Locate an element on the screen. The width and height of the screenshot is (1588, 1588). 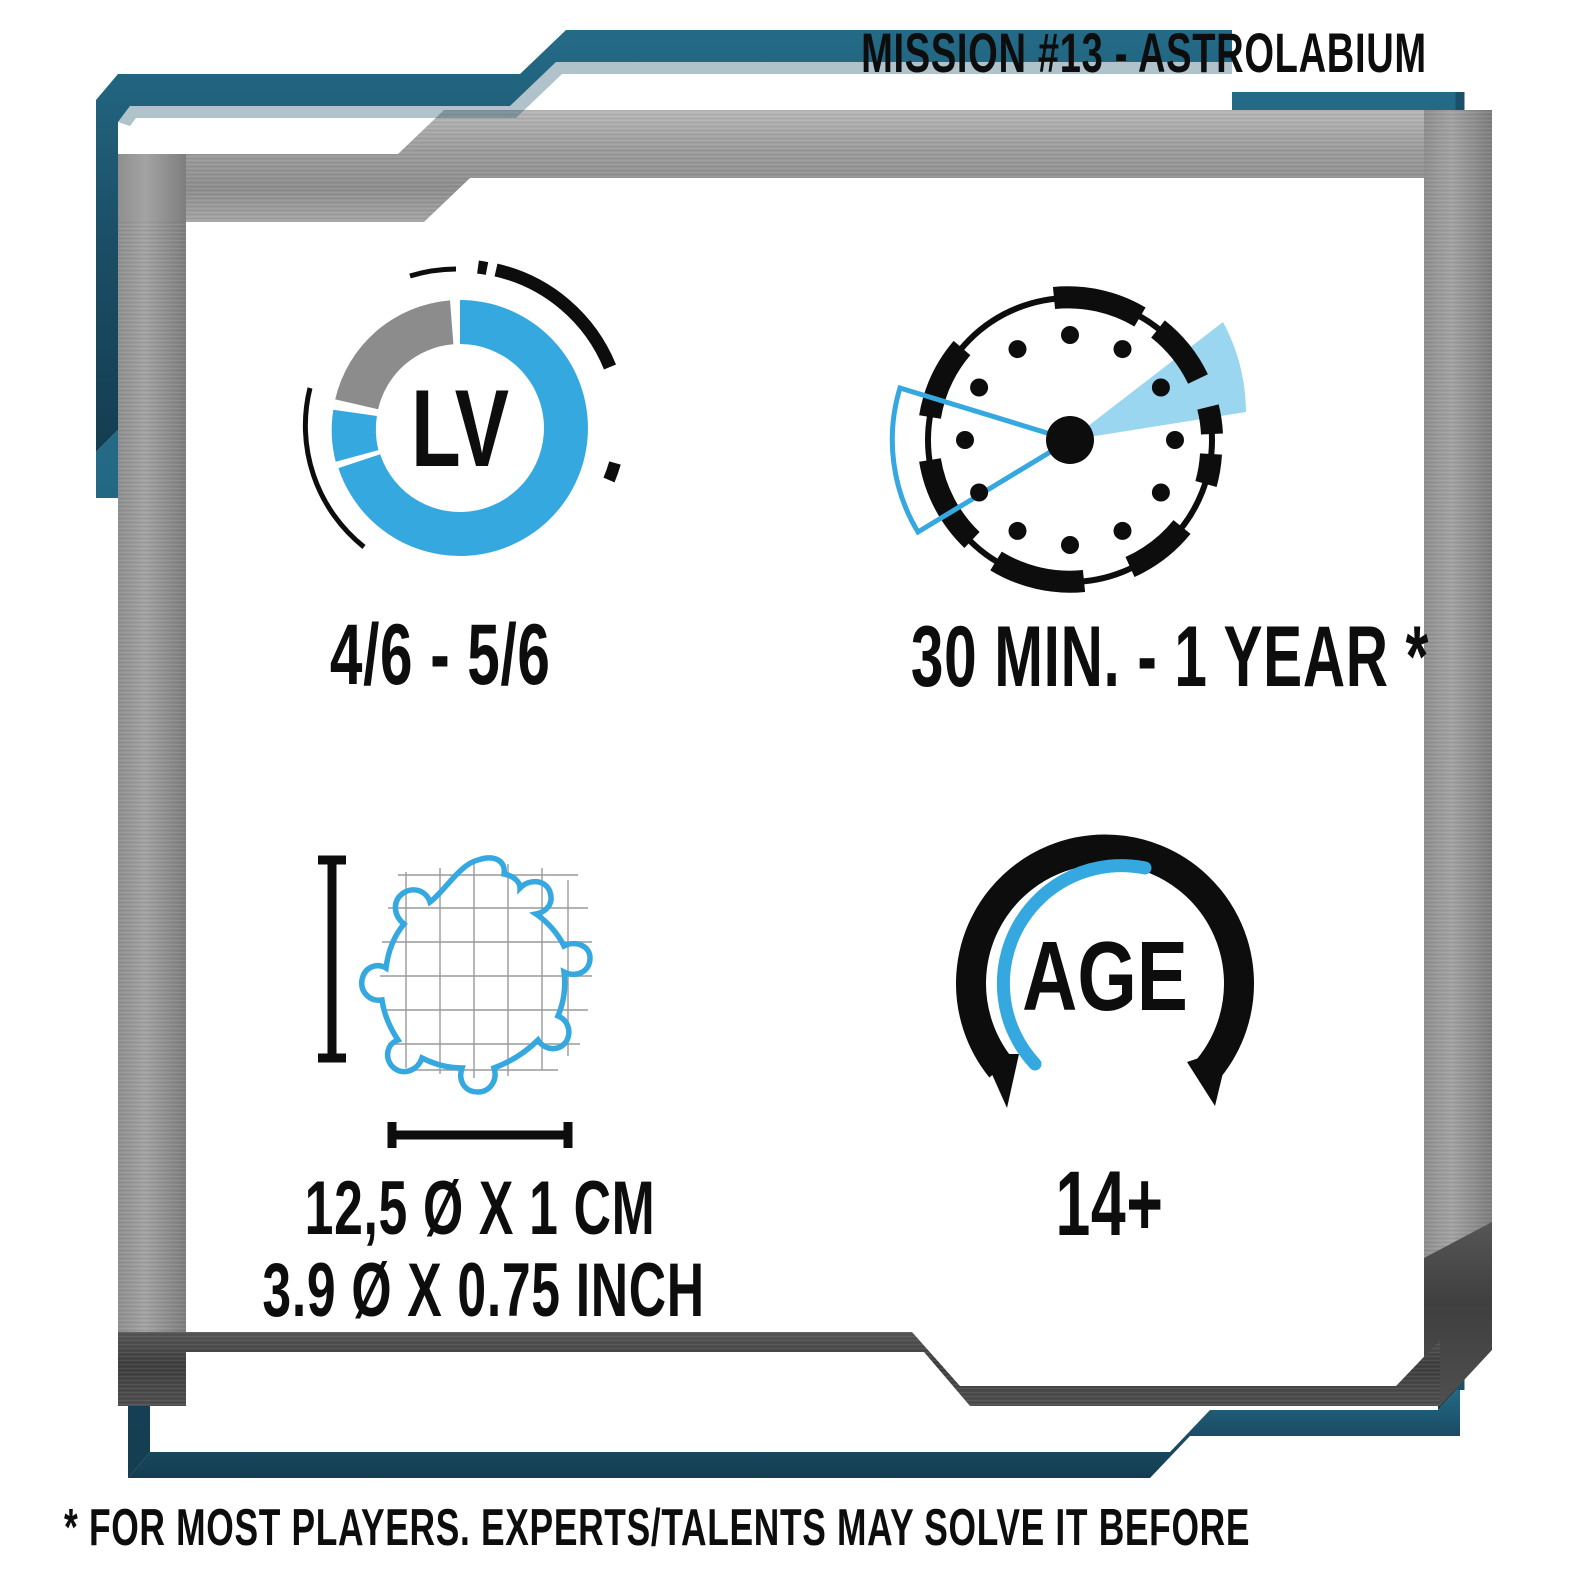
donut-segment-blue-major is located at coordinates (463, 428).